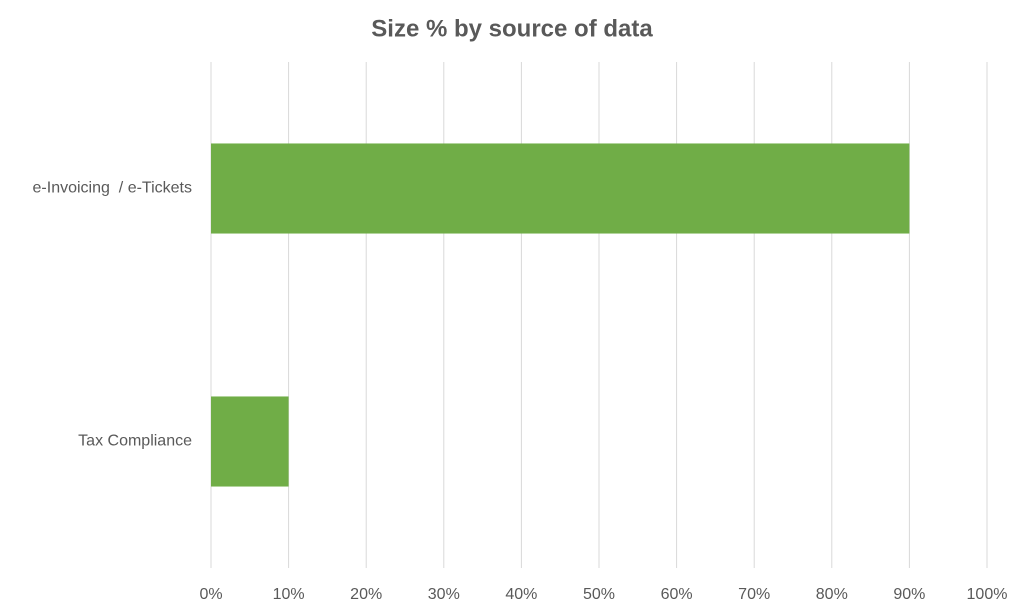  Describe the element at coordinates (832, 594) in the screenshot. I see `x-tick-label: 80%` at that location.